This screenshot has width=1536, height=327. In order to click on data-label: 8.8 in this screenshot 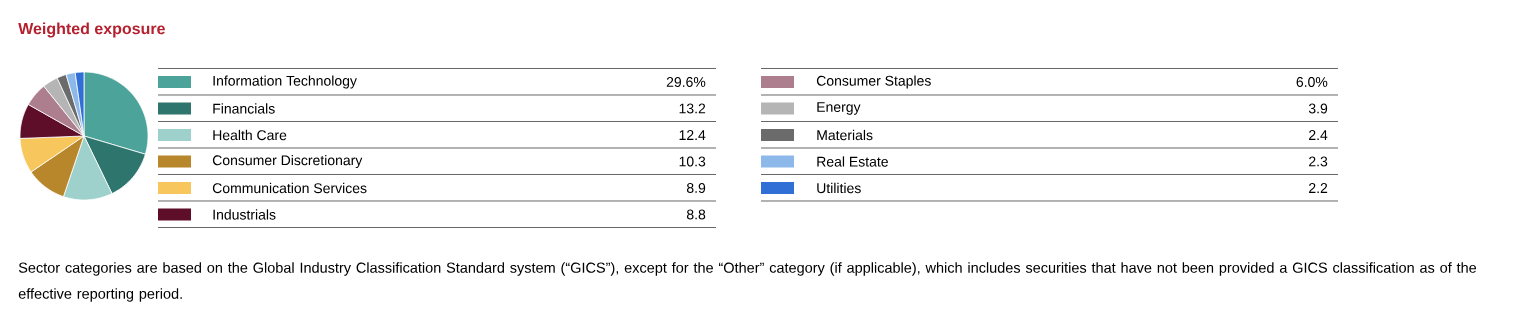, I will do `click(696, 214)`.